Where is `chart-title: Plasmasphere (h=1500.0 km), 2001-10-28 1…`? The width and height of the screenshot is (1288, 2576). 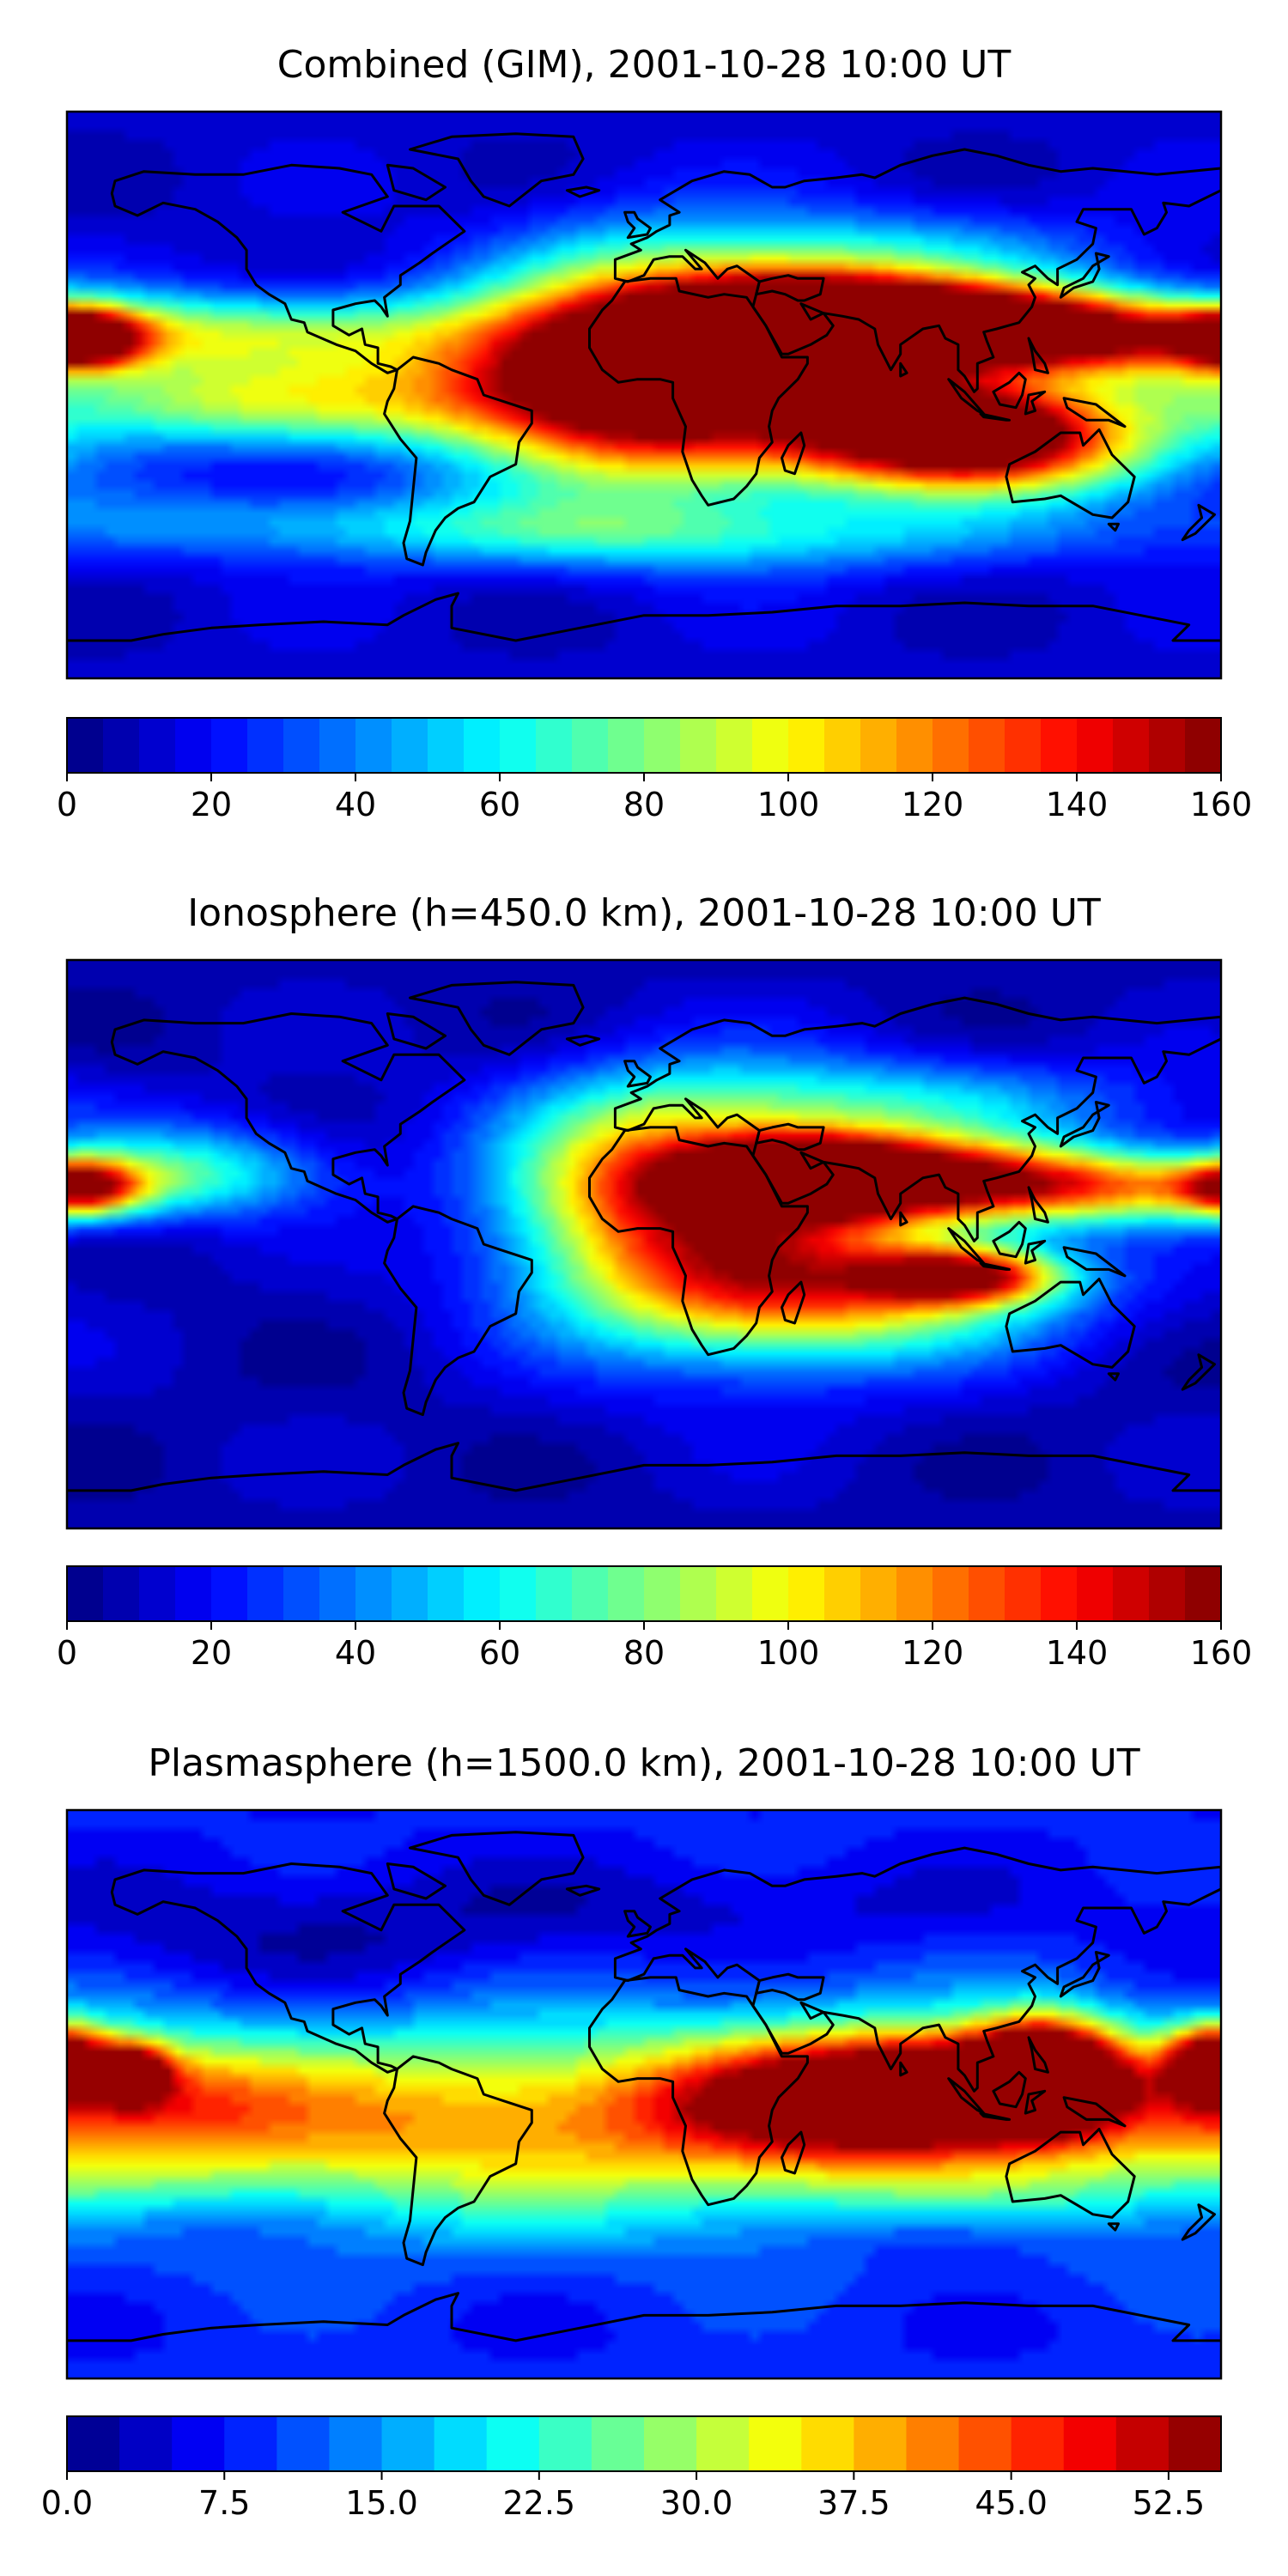
chart-title: Plasmasphere (h=1500.0 km), 2001-10-28 1… is located at coordinates (643, 1763).